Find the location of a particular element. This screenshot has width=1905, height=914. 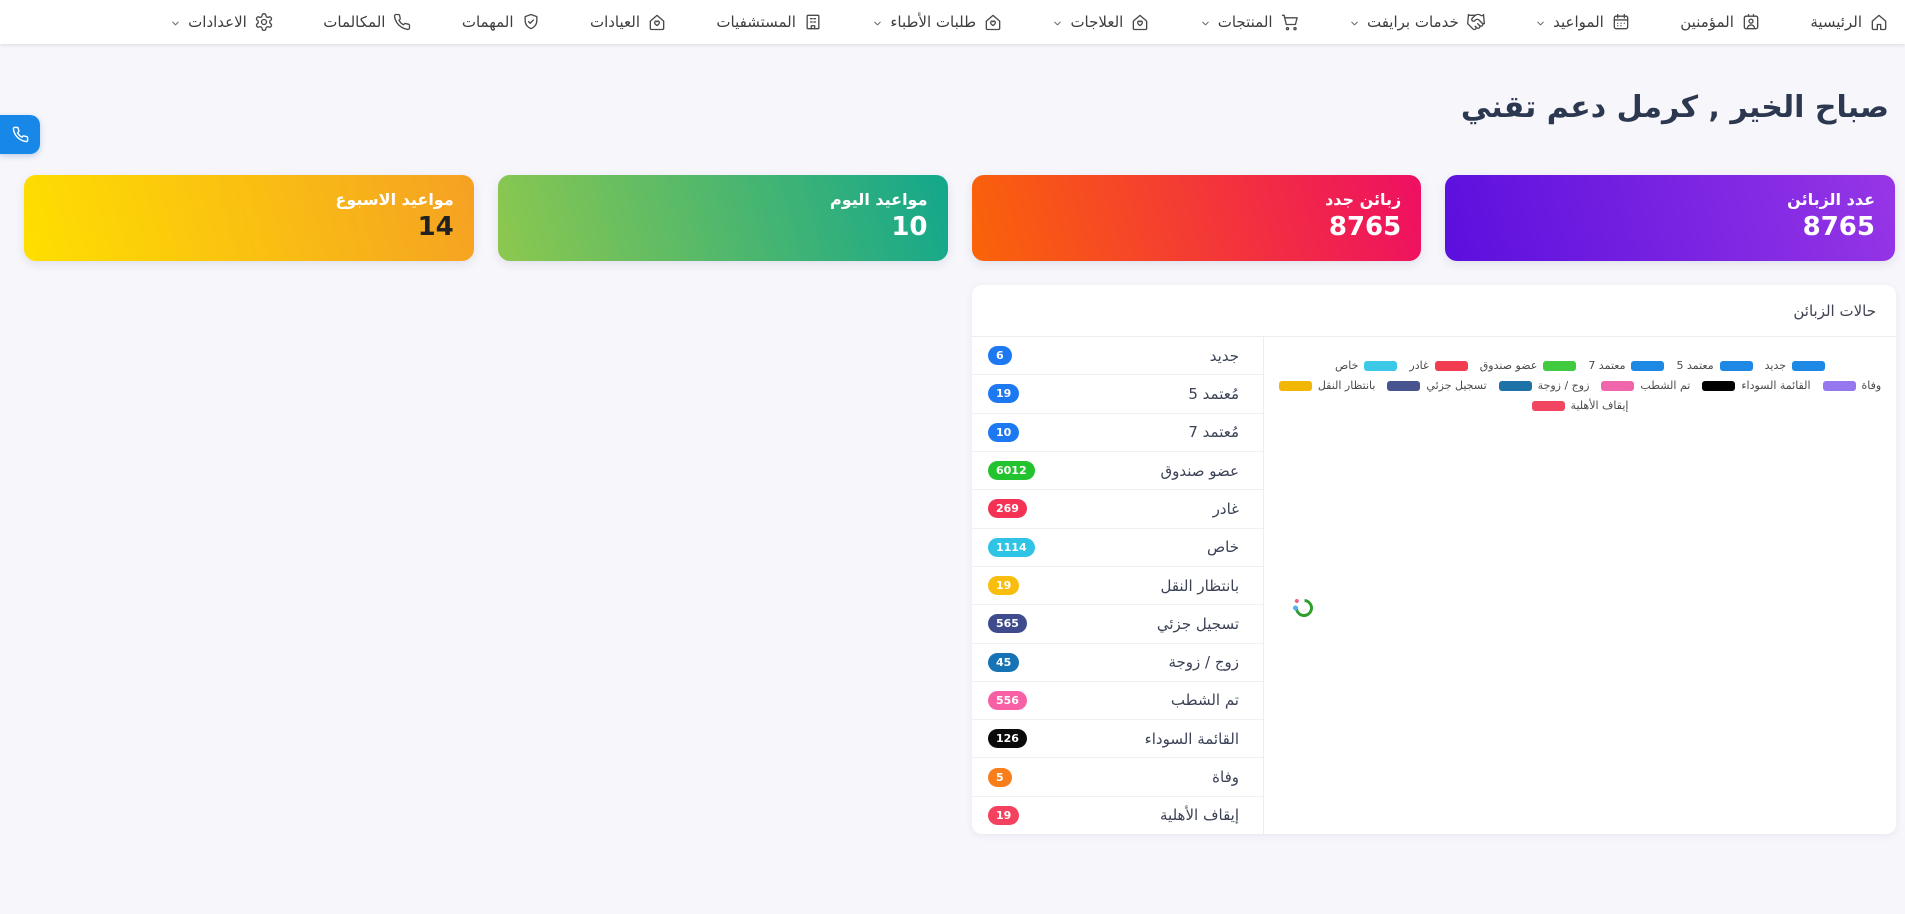

legend-item: بانتظار النقل is located at coordinates (1327, 385).